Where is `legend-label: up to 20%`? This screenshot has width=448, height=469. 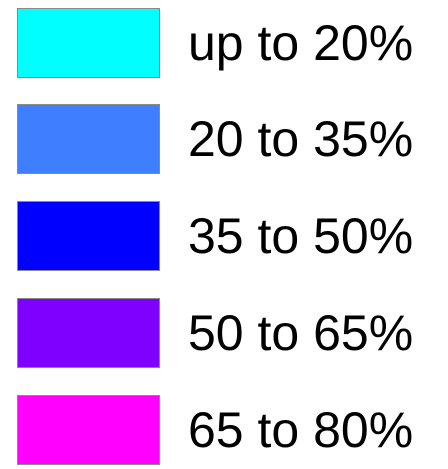
legend-label: up to 20% is located at coordinates (301, 43).